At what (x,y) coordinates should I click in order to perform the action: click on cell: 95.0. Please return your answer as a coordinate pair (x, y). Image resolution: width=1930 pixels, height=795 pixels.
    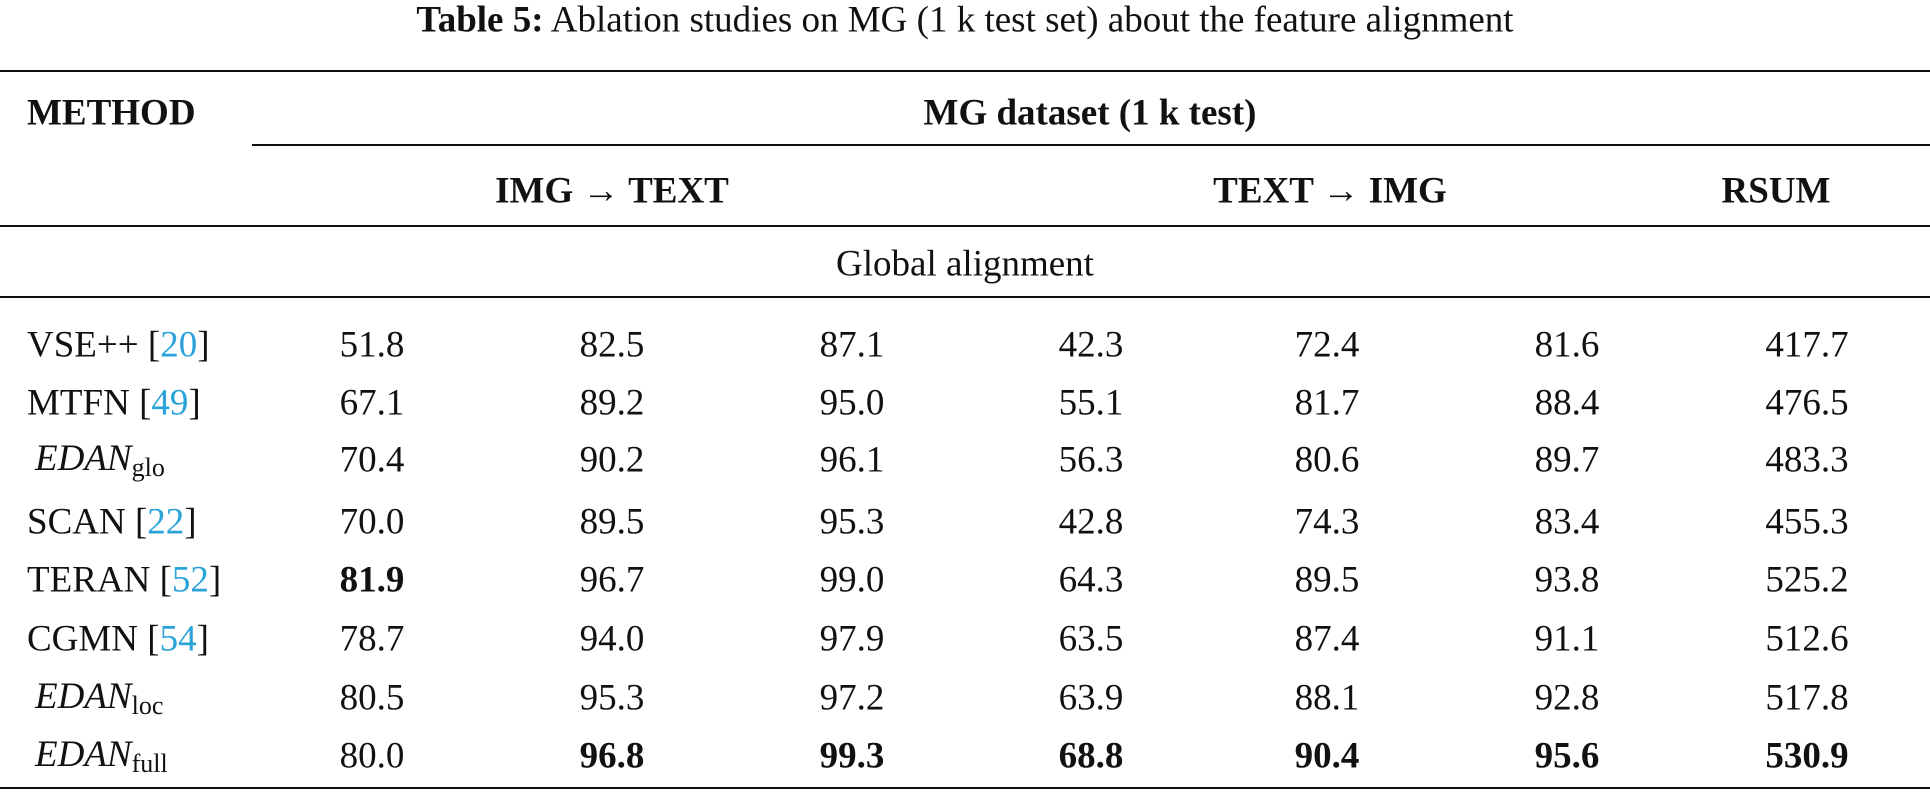
    Looking at the image, I should click on (852, 403).